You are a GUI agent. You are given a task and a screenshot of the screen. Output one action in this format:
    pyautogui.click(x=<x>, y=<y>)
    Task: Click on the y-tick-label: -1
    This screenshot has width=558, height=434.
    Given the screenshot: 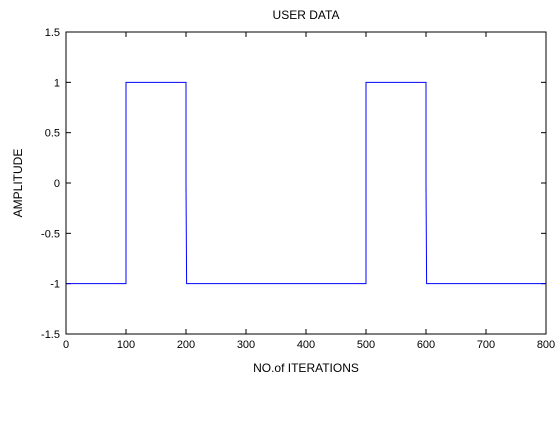 What is the action you would take?
    pyautogui.click(x=55, y=285)
    